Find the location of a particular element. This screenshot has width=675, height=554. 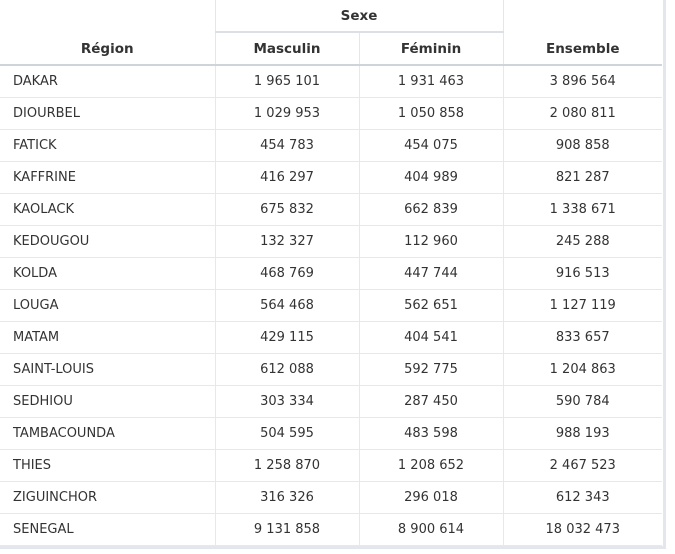

table-row: LOUGA 564 468 562 651 1 127 119 is located at coordinates (331, 305).